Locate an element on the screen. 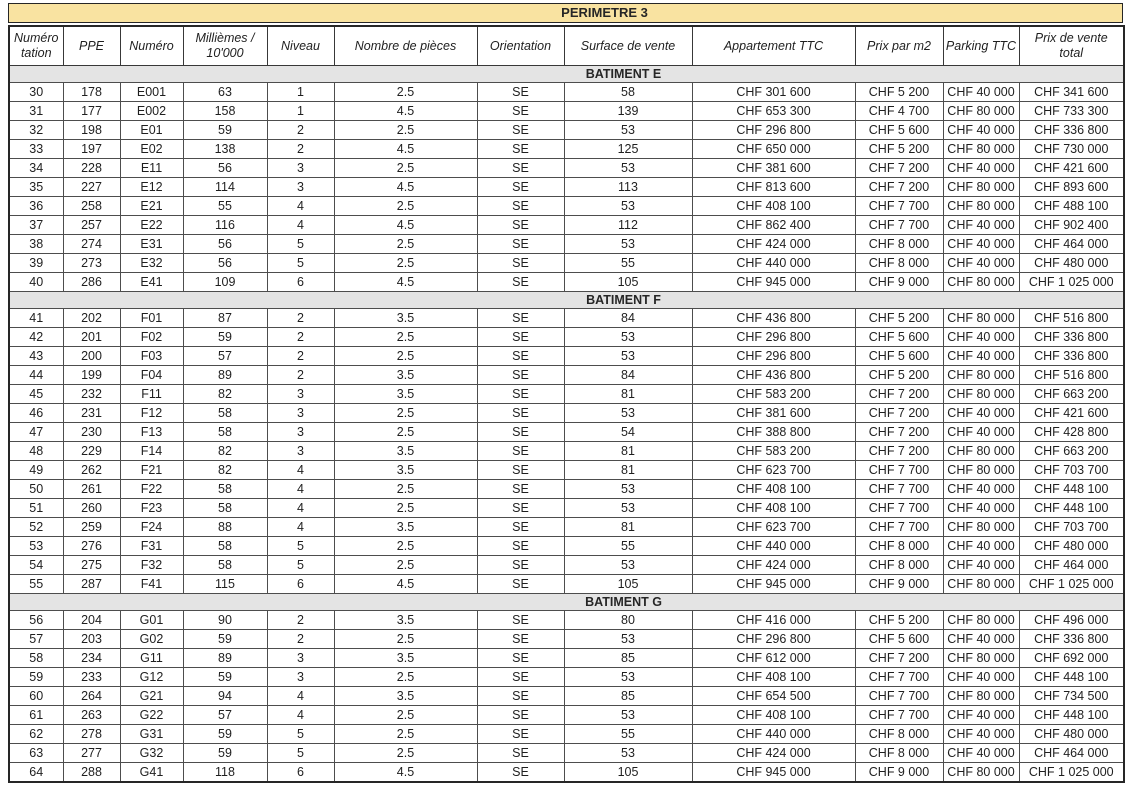 This screenshot has width=1131, height=791. cell: E11 is located at coordinates (151, 168).